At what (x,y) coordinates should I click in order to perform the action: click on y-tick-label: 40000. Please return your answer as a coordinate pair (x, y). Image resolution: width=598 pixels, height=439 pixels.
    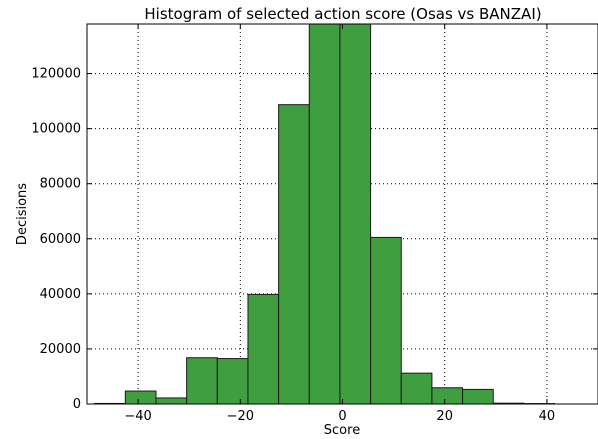
    Looking at the image, I should click on (60, 294).